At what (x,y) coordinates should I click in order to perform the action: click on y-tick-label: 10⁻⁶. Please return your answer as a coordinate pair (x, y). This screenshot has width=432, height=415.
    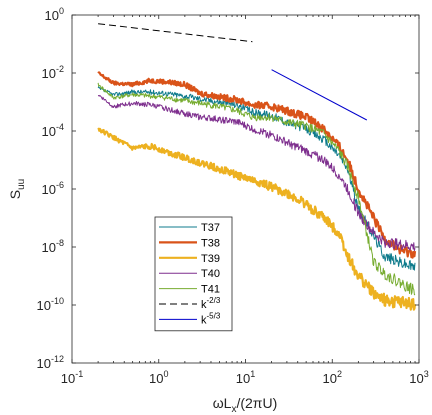
    Looking at the image, I should click on (53, 188).